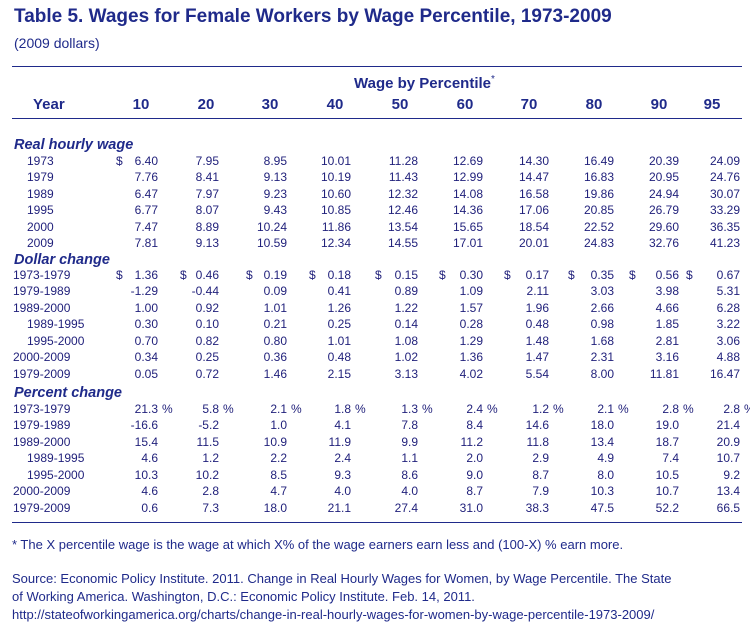 Image resolution: width=750 pixels, height=644 pixels. Describe the element at coordinates (205, 291) in the screenshot. I see `table-cell: -0.44` at that location.